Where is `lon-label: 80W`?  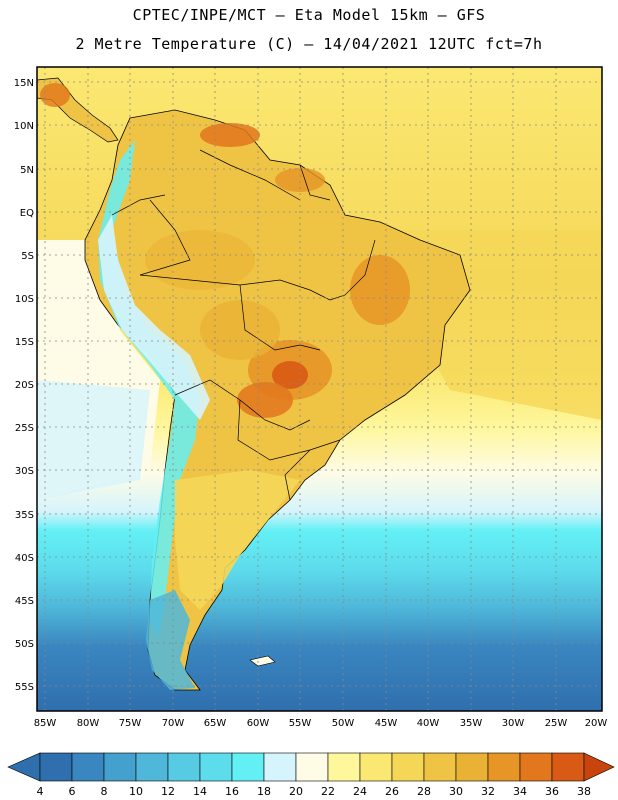 lon-label: 80W is located at coordinates (88, 723).